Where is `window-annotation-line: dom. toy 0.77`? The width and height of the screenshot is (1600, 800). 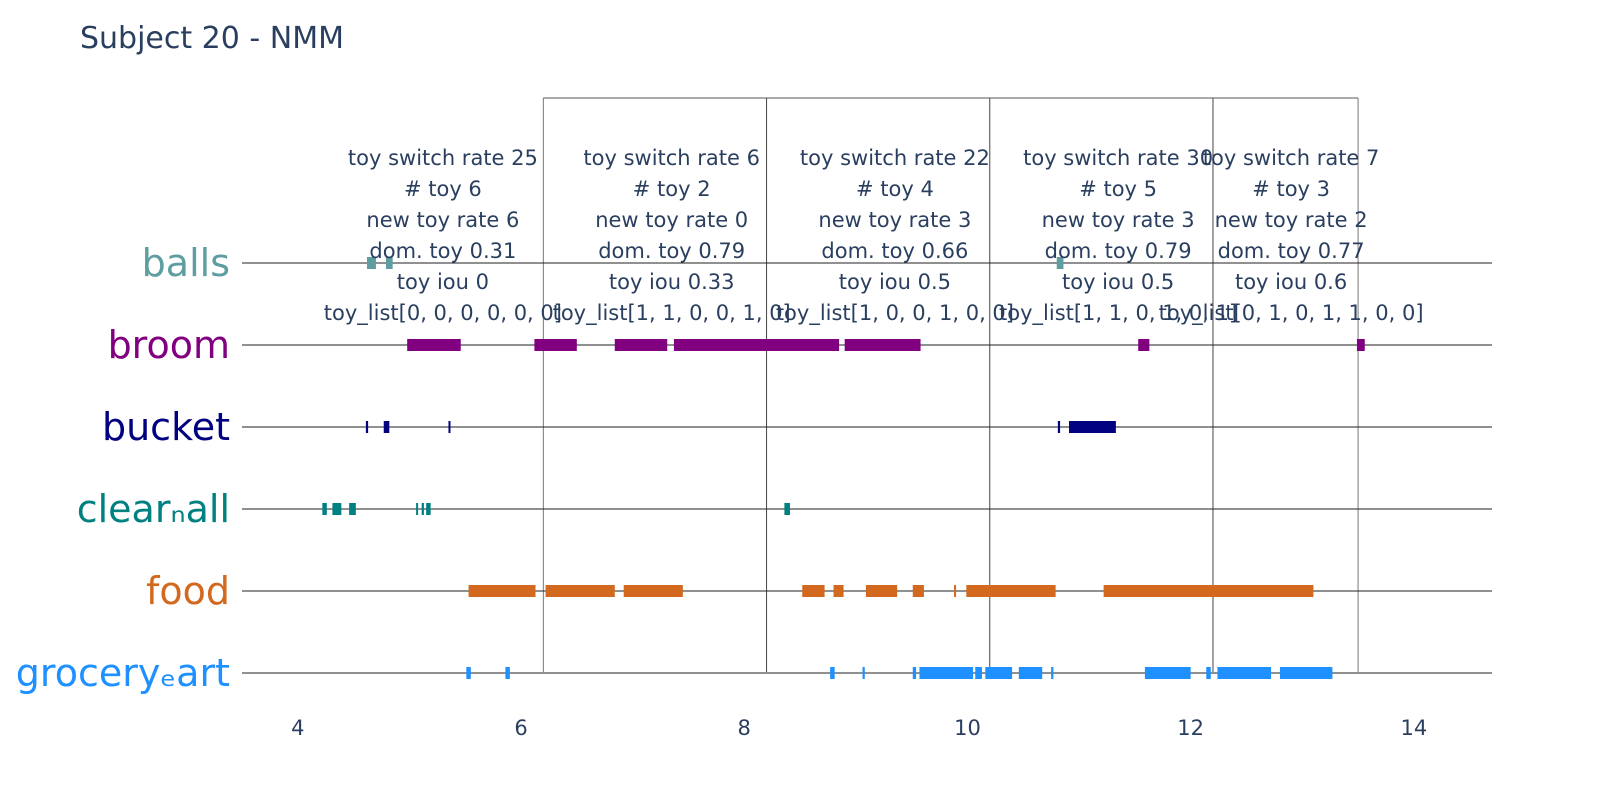
window-annotation-line: dom. toy 0.77 is located at coordinates (1291, 251).